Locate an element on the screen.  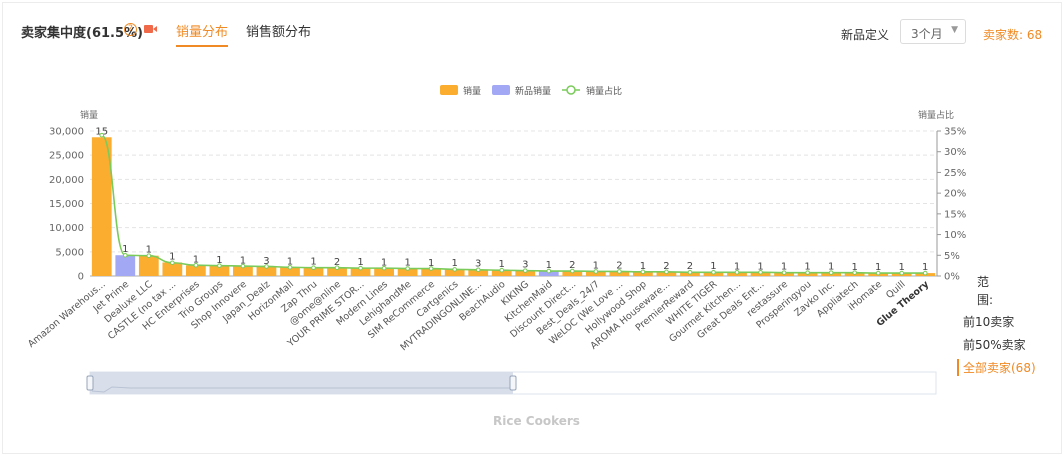
y-tick-left: 30,000 is located at coordinates (66, 132).